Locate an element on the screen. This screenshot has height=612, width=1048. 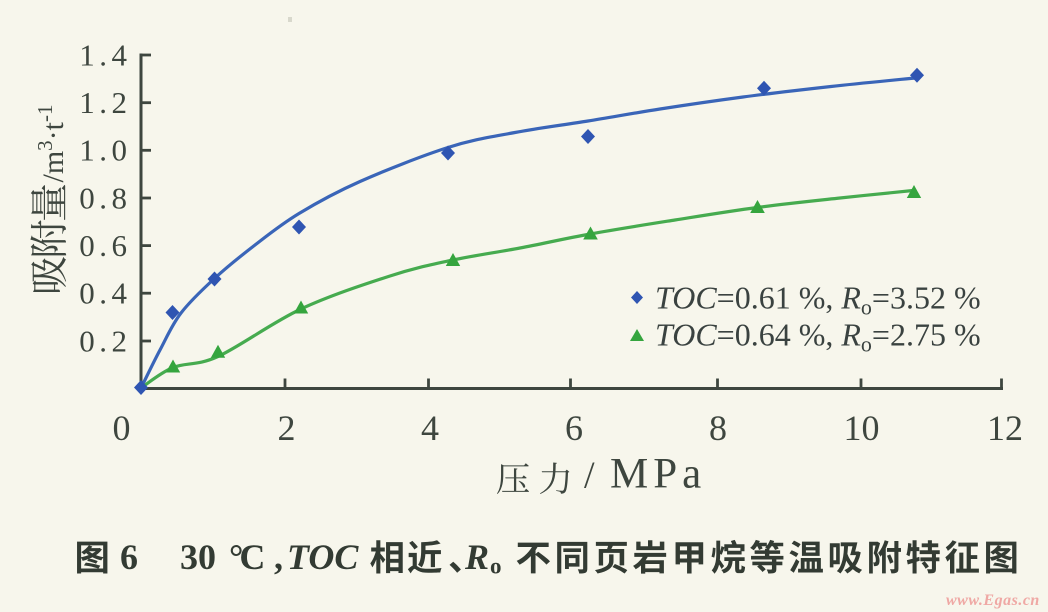
svg-text: 0.6 is located at coordinates (105, 245).